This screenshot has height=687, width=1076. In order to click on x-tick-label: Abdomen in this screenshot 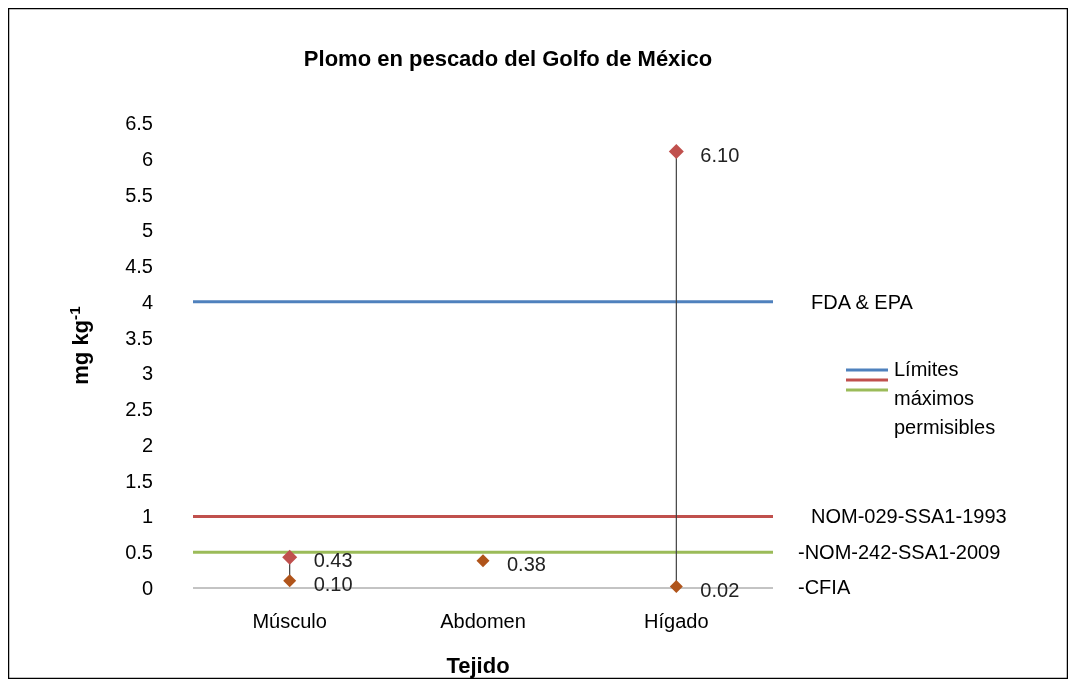, I will do `click(483, 621)`.